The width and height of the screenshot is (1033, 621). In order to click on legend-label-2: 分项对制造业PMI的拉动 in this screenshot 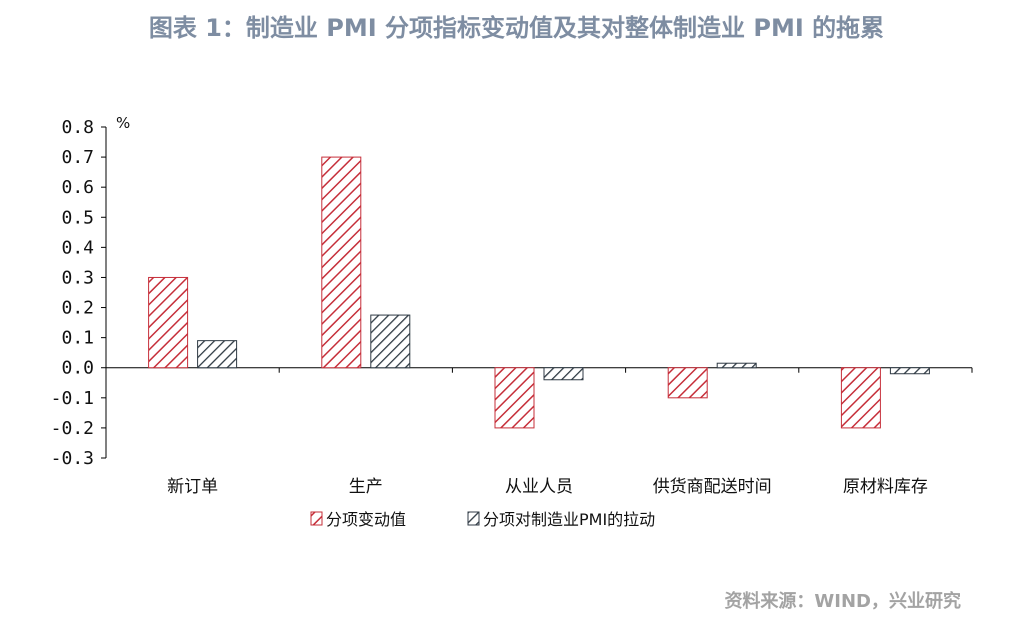, I will do `click(569, 519)`.